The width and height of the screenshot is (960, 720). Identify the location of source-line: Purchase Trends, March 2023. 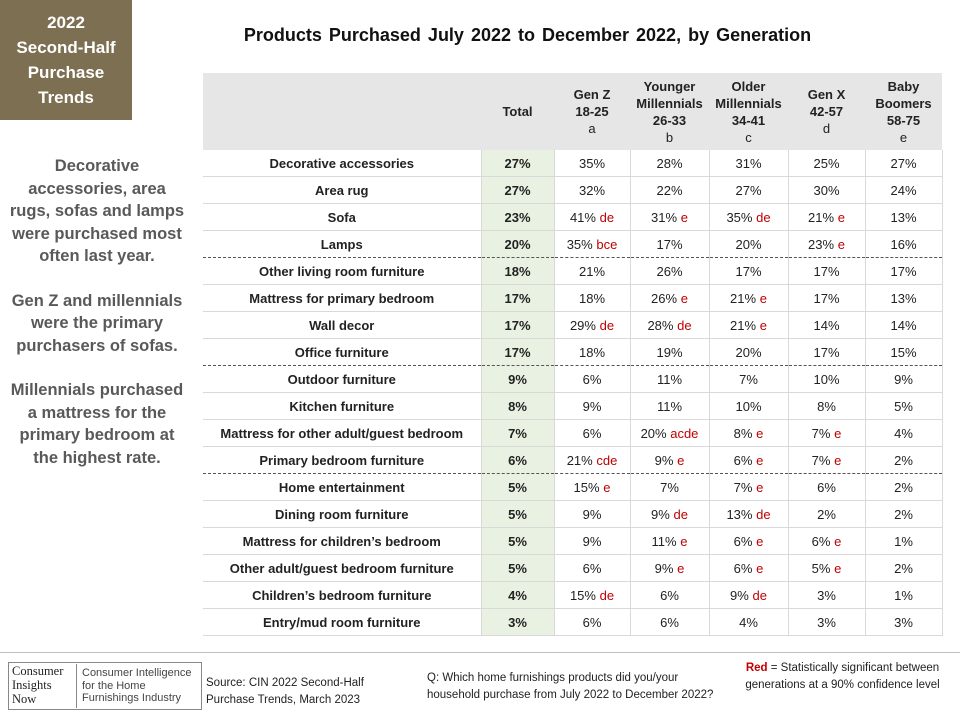
(283, 700).